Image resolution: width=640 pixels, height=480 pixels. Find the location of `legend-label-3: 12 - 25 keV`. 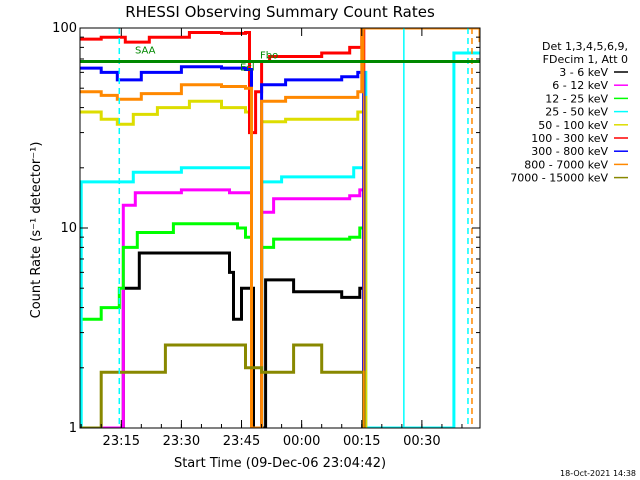

legend-label-3: 12 - 25 keV is located at coordinates (576, 98).